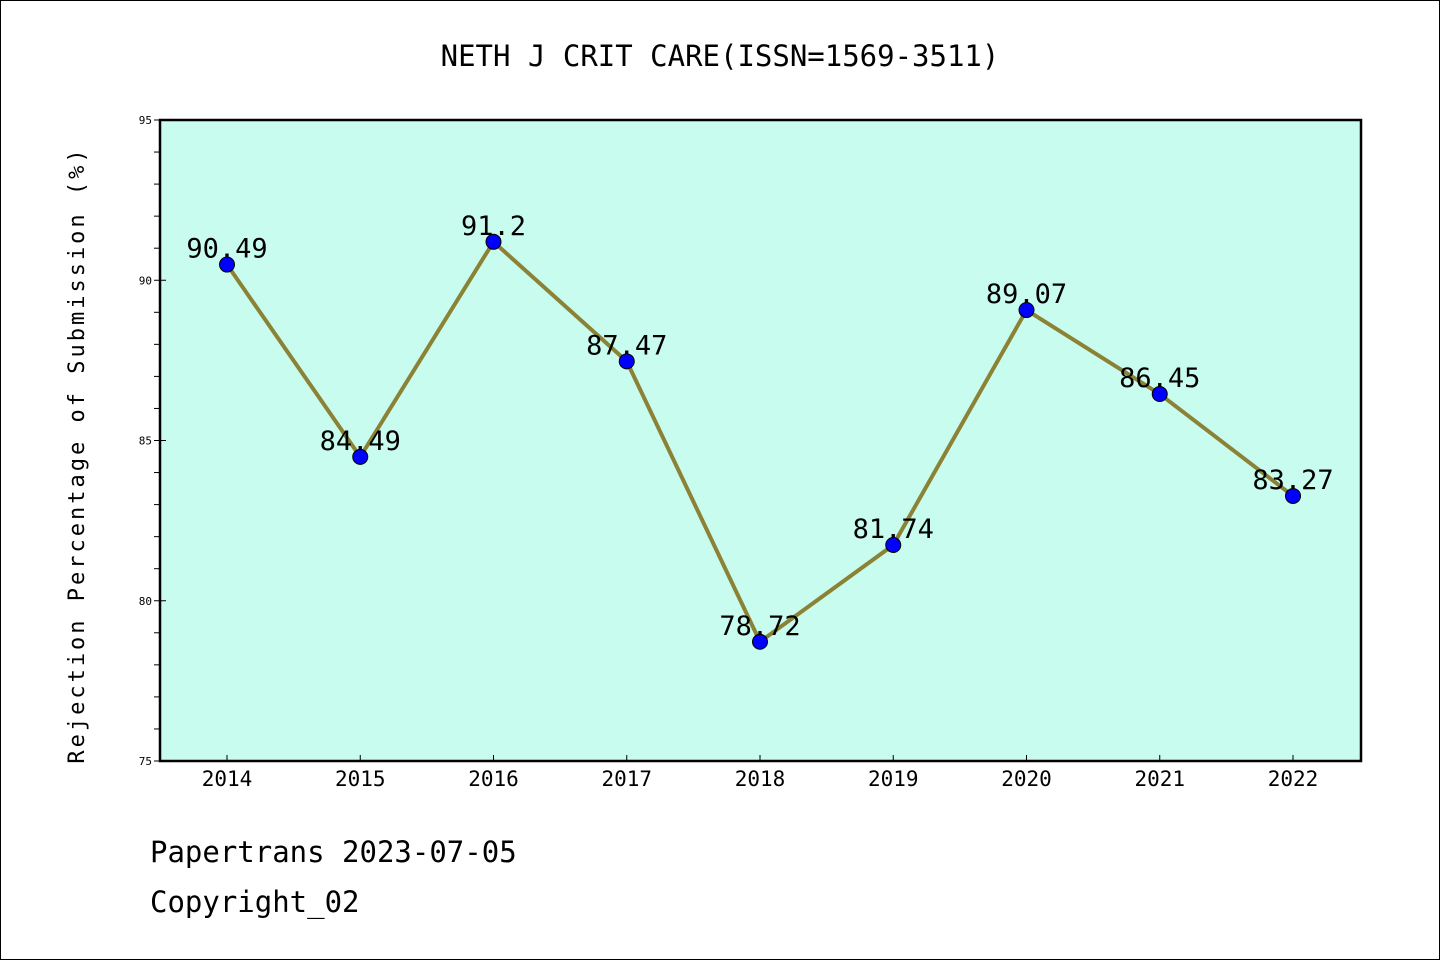  I want to click on data-label: 86.45, so click(1159, 378).